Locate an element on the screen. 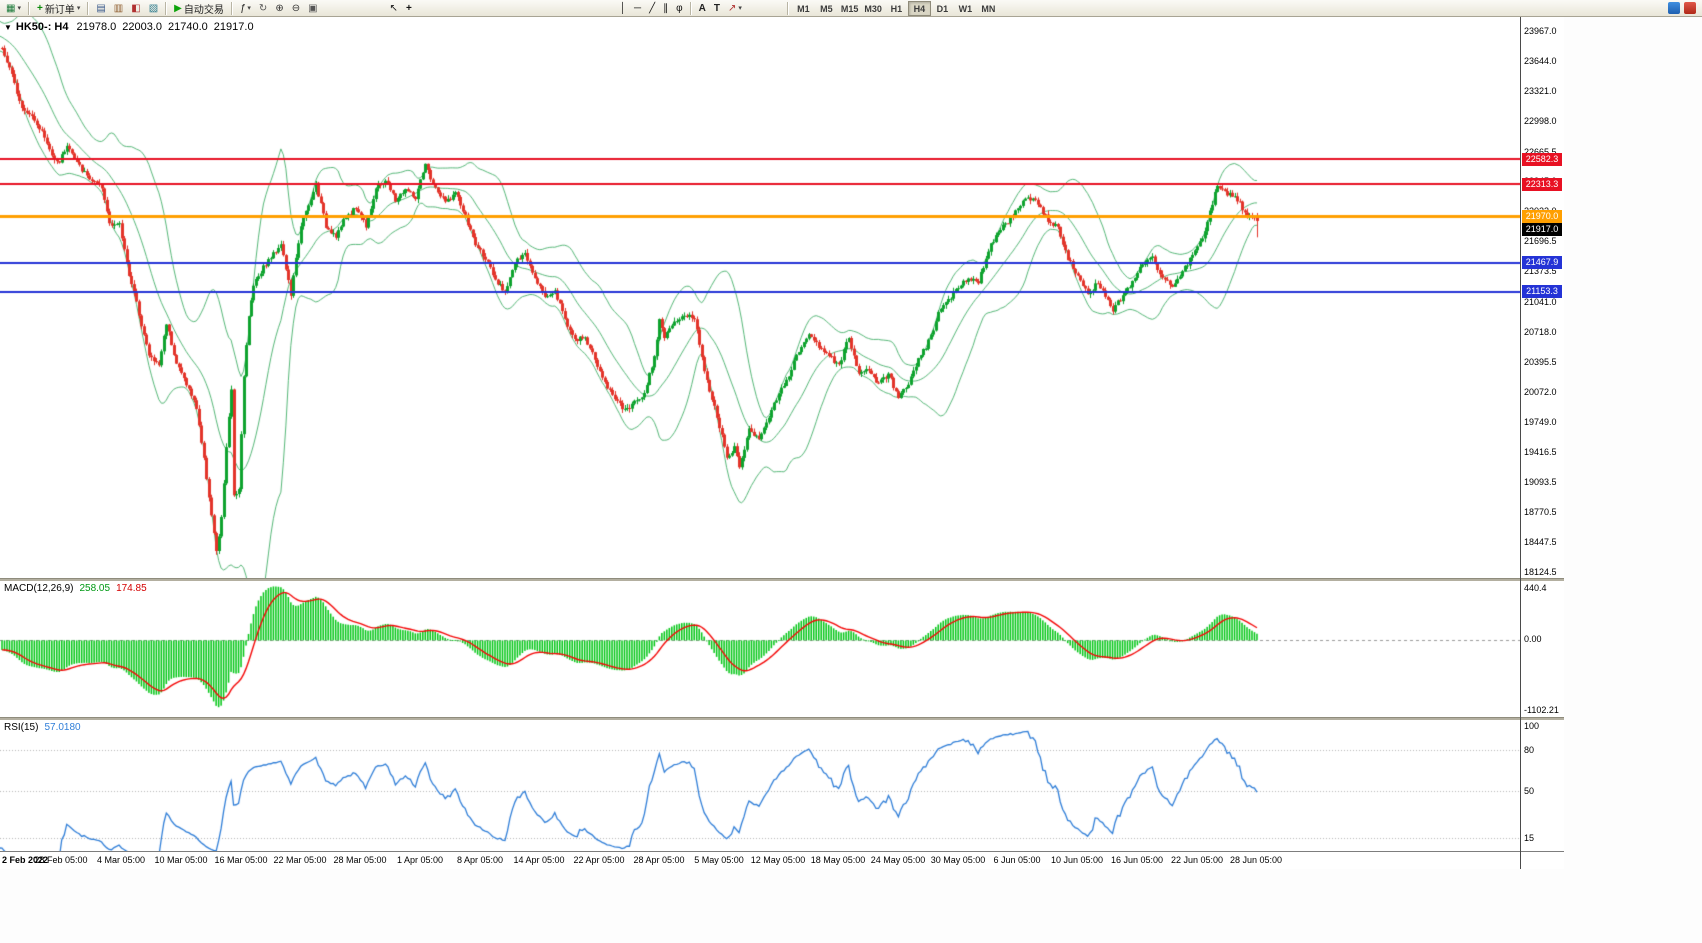 The image size is (1702, 943). timeframe-button-m15: M15 is located at coordinates (850, 8).